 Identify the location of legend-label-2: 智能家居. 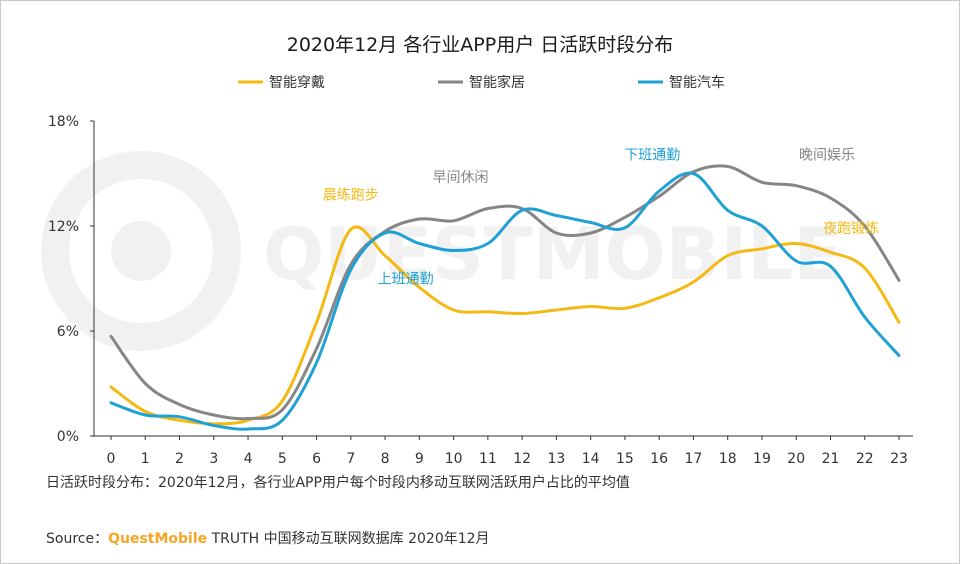
(497, 82).